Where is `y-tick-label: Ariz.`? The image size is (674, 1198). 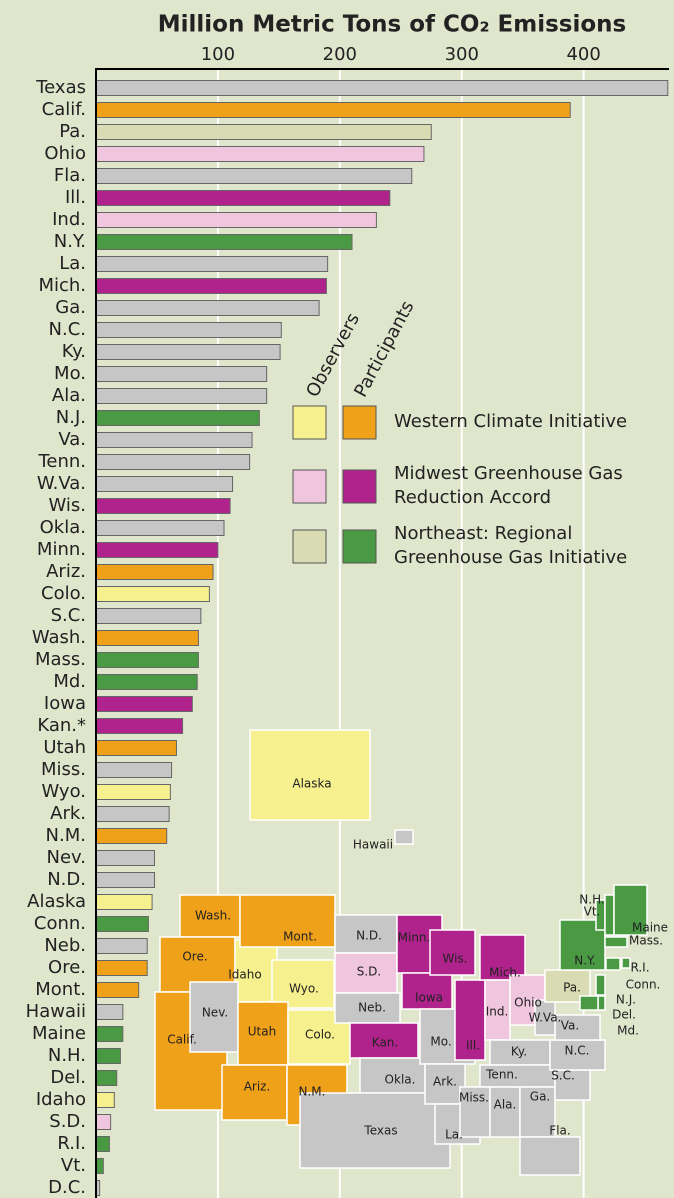
y-tick-label: Ariz. is located at coordinates (66, 571).